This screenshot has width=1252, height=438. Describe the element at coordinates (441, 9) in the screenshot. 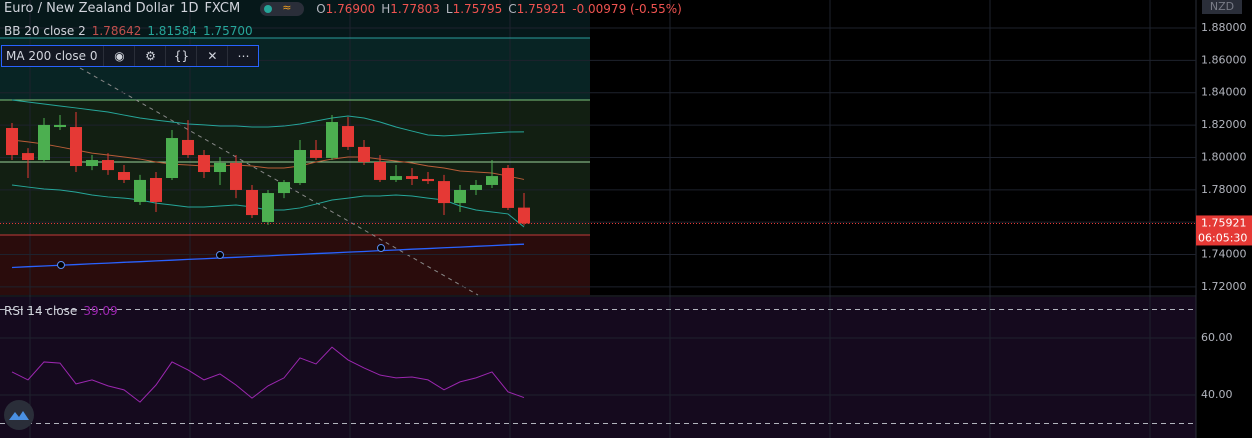

I see `ohlc: O1.76900 H1.77803 L1.75795 C1.75921` at that location.